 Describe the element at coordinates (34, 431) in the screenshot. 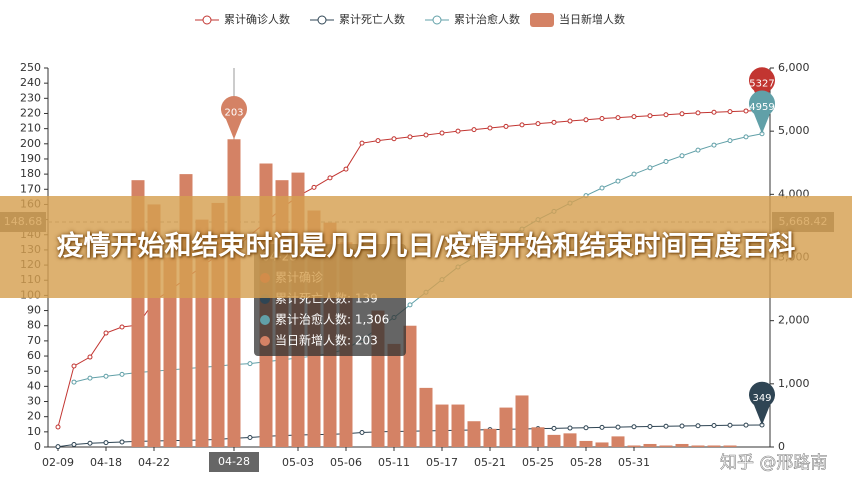

I see `y-tick-label: 10` at that location.